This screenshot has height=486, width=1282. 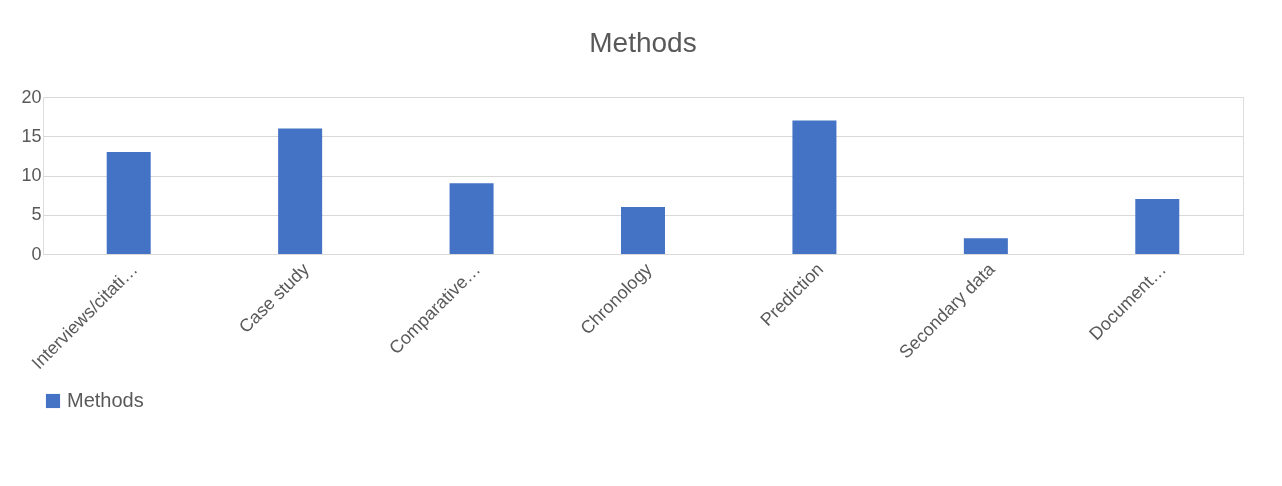 What do you see at coordinates (31, 96) in the screenshot?
I see `y-tick-label: 20` at bounding box center [31, 96].